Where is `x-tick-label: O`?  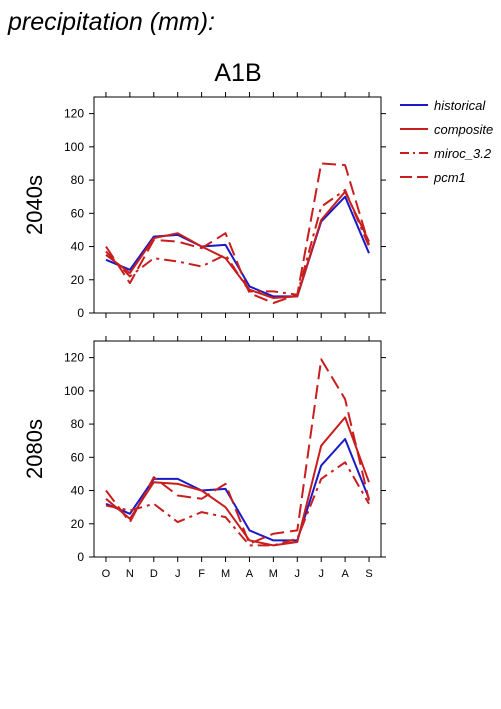 x-tick-label: O is located at coordinates (106, 574).